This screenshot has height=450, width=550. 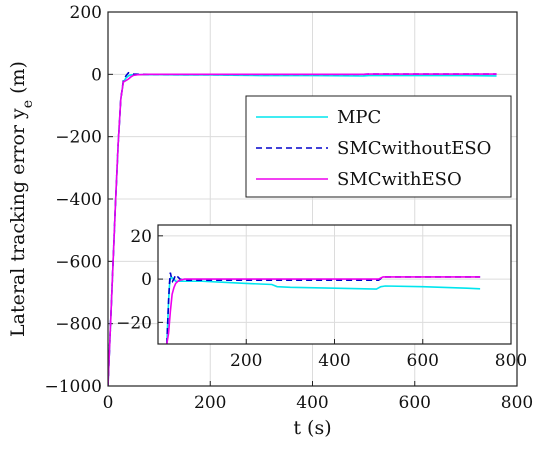 I want to click on inset-x-tick-label: 200, so click(x=246, y=361).